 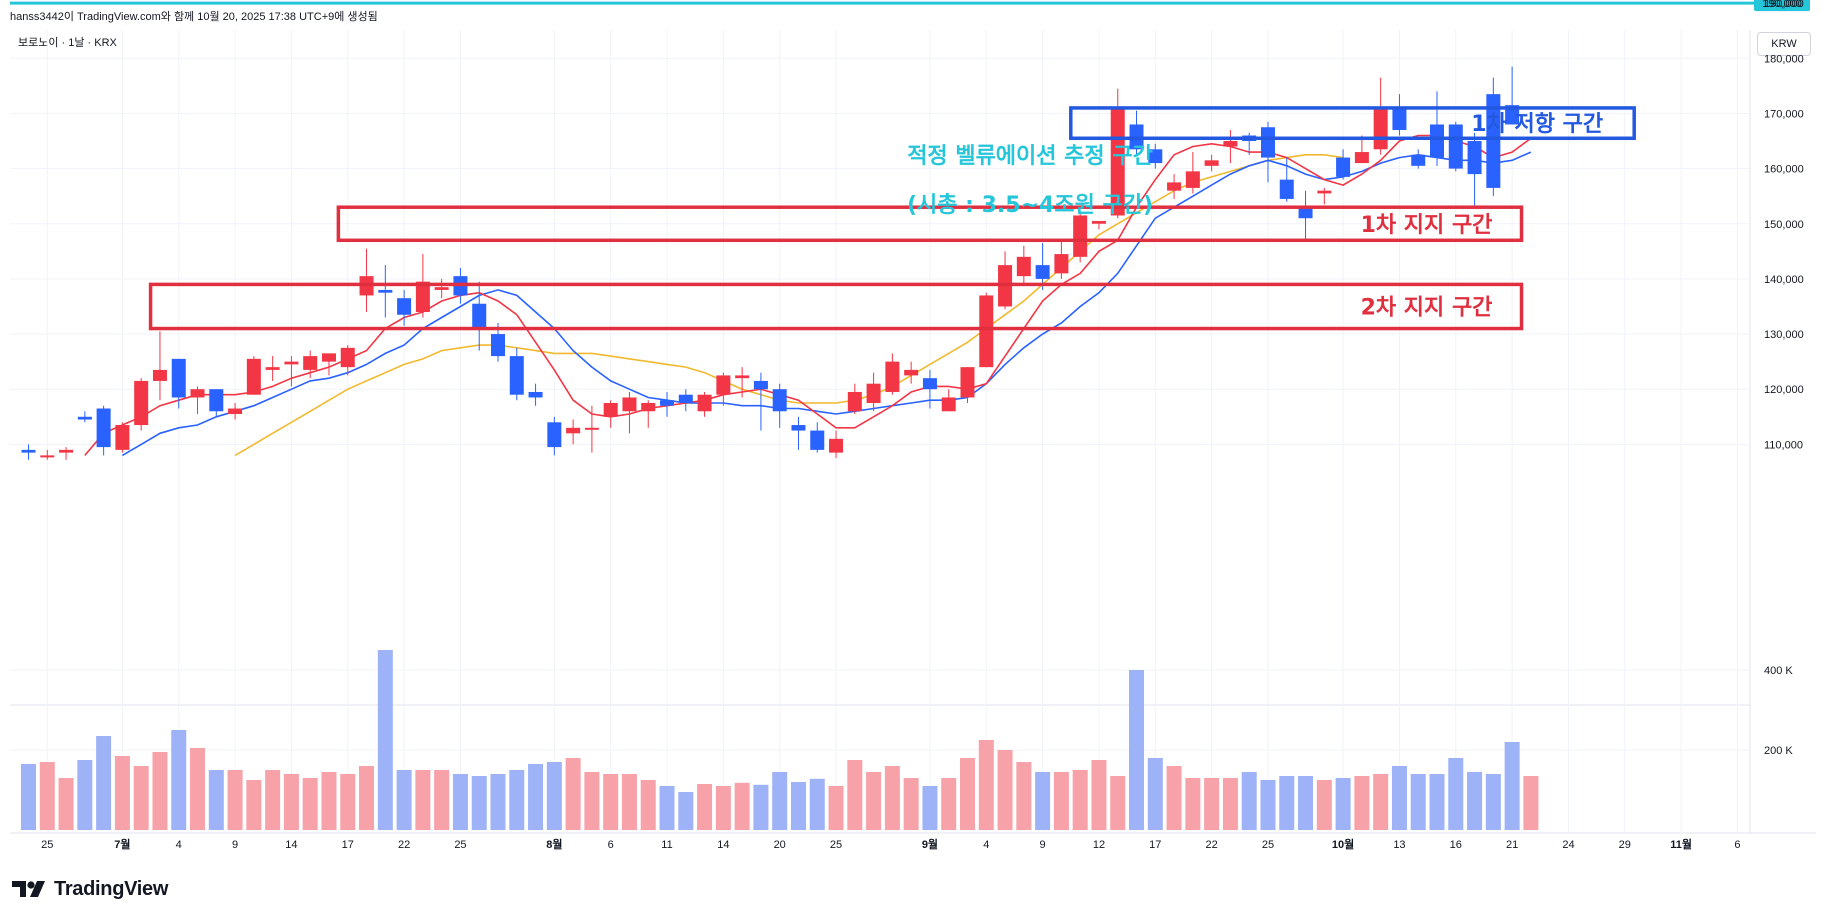 What do you see at coordinates (1784, 114) in the screenshot?
I see `price-tick-label: 170,000` at bounding box center [1784, 114].